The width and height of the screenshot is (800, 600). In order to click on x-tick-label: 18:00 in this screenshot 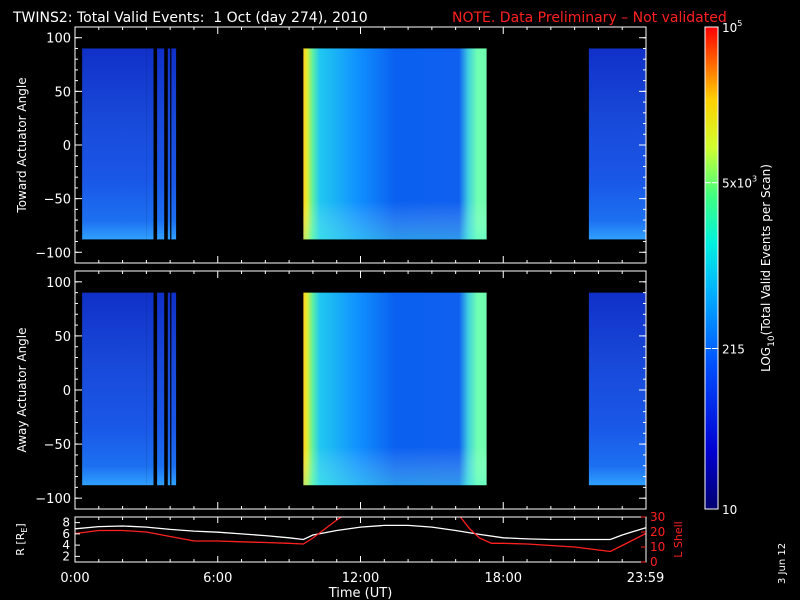, I will do `click(503, 578)`.